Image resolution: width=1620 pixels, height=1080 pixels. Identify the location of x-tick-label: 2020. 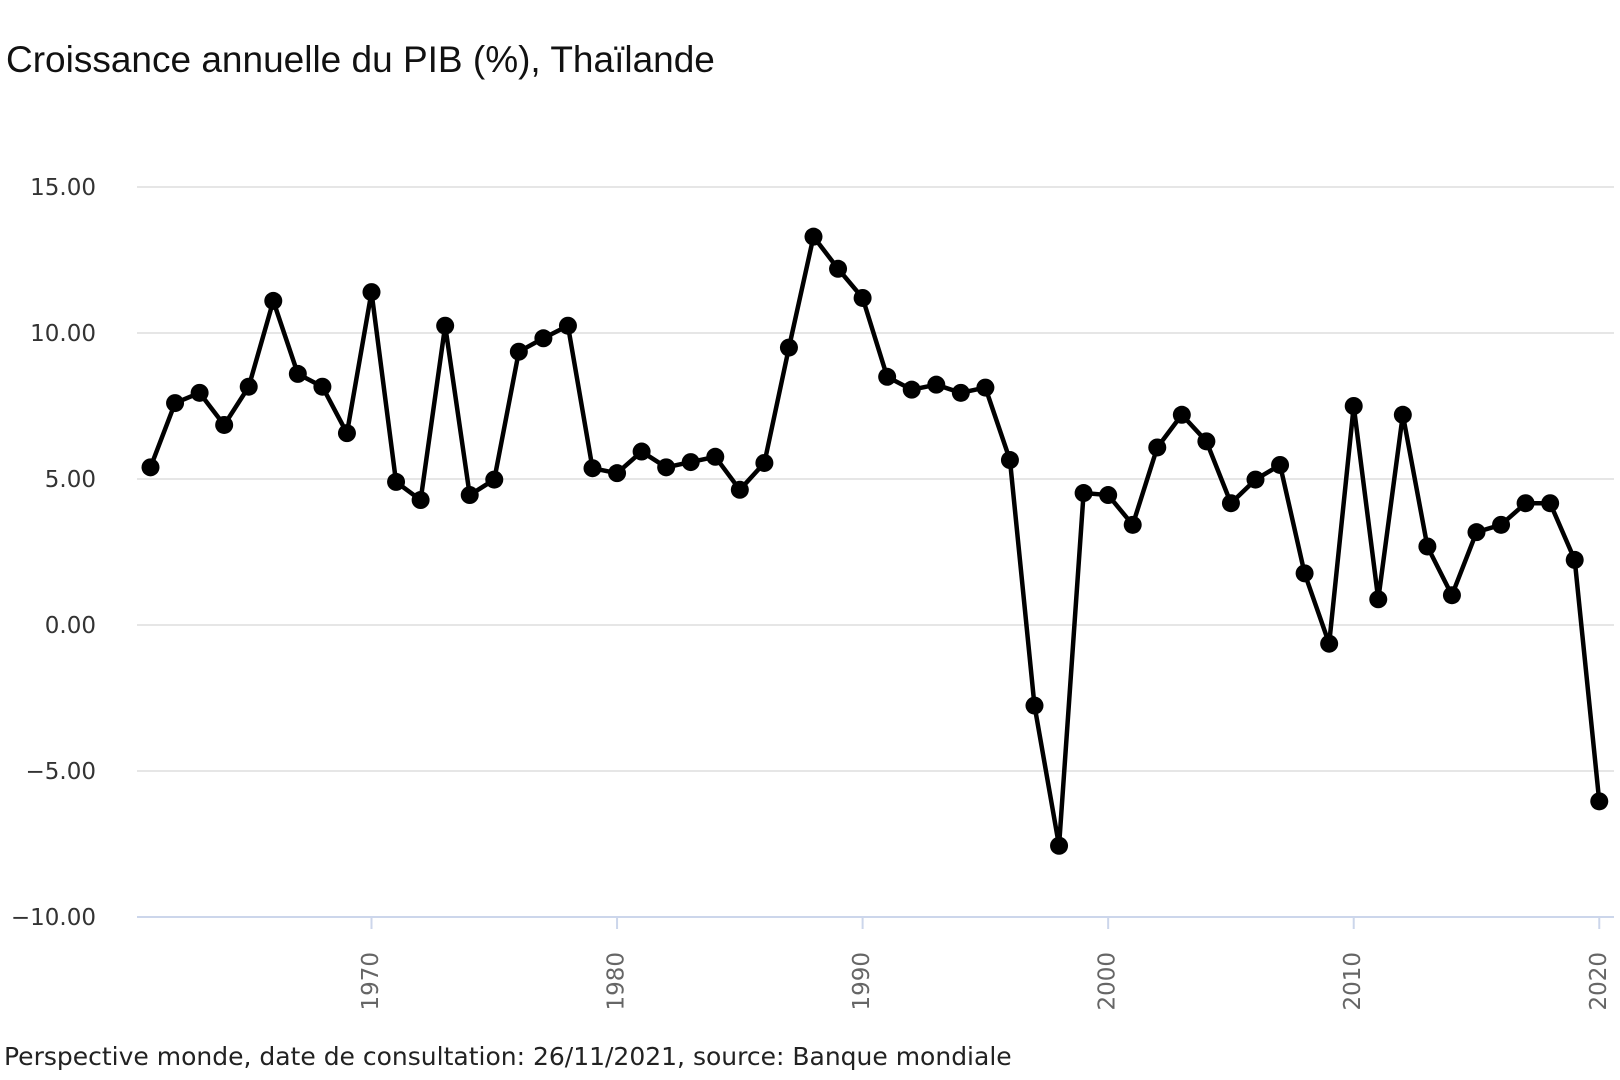
(1599, 981).